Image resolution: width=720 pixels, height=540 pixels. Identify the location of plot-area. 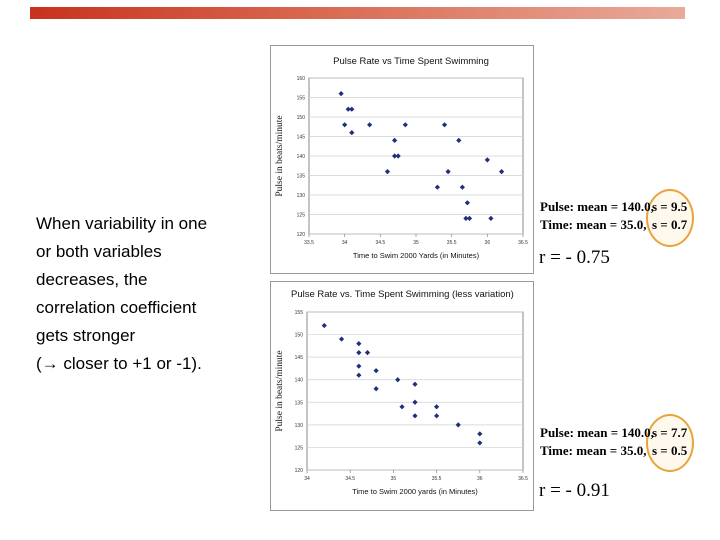
(415, 391).